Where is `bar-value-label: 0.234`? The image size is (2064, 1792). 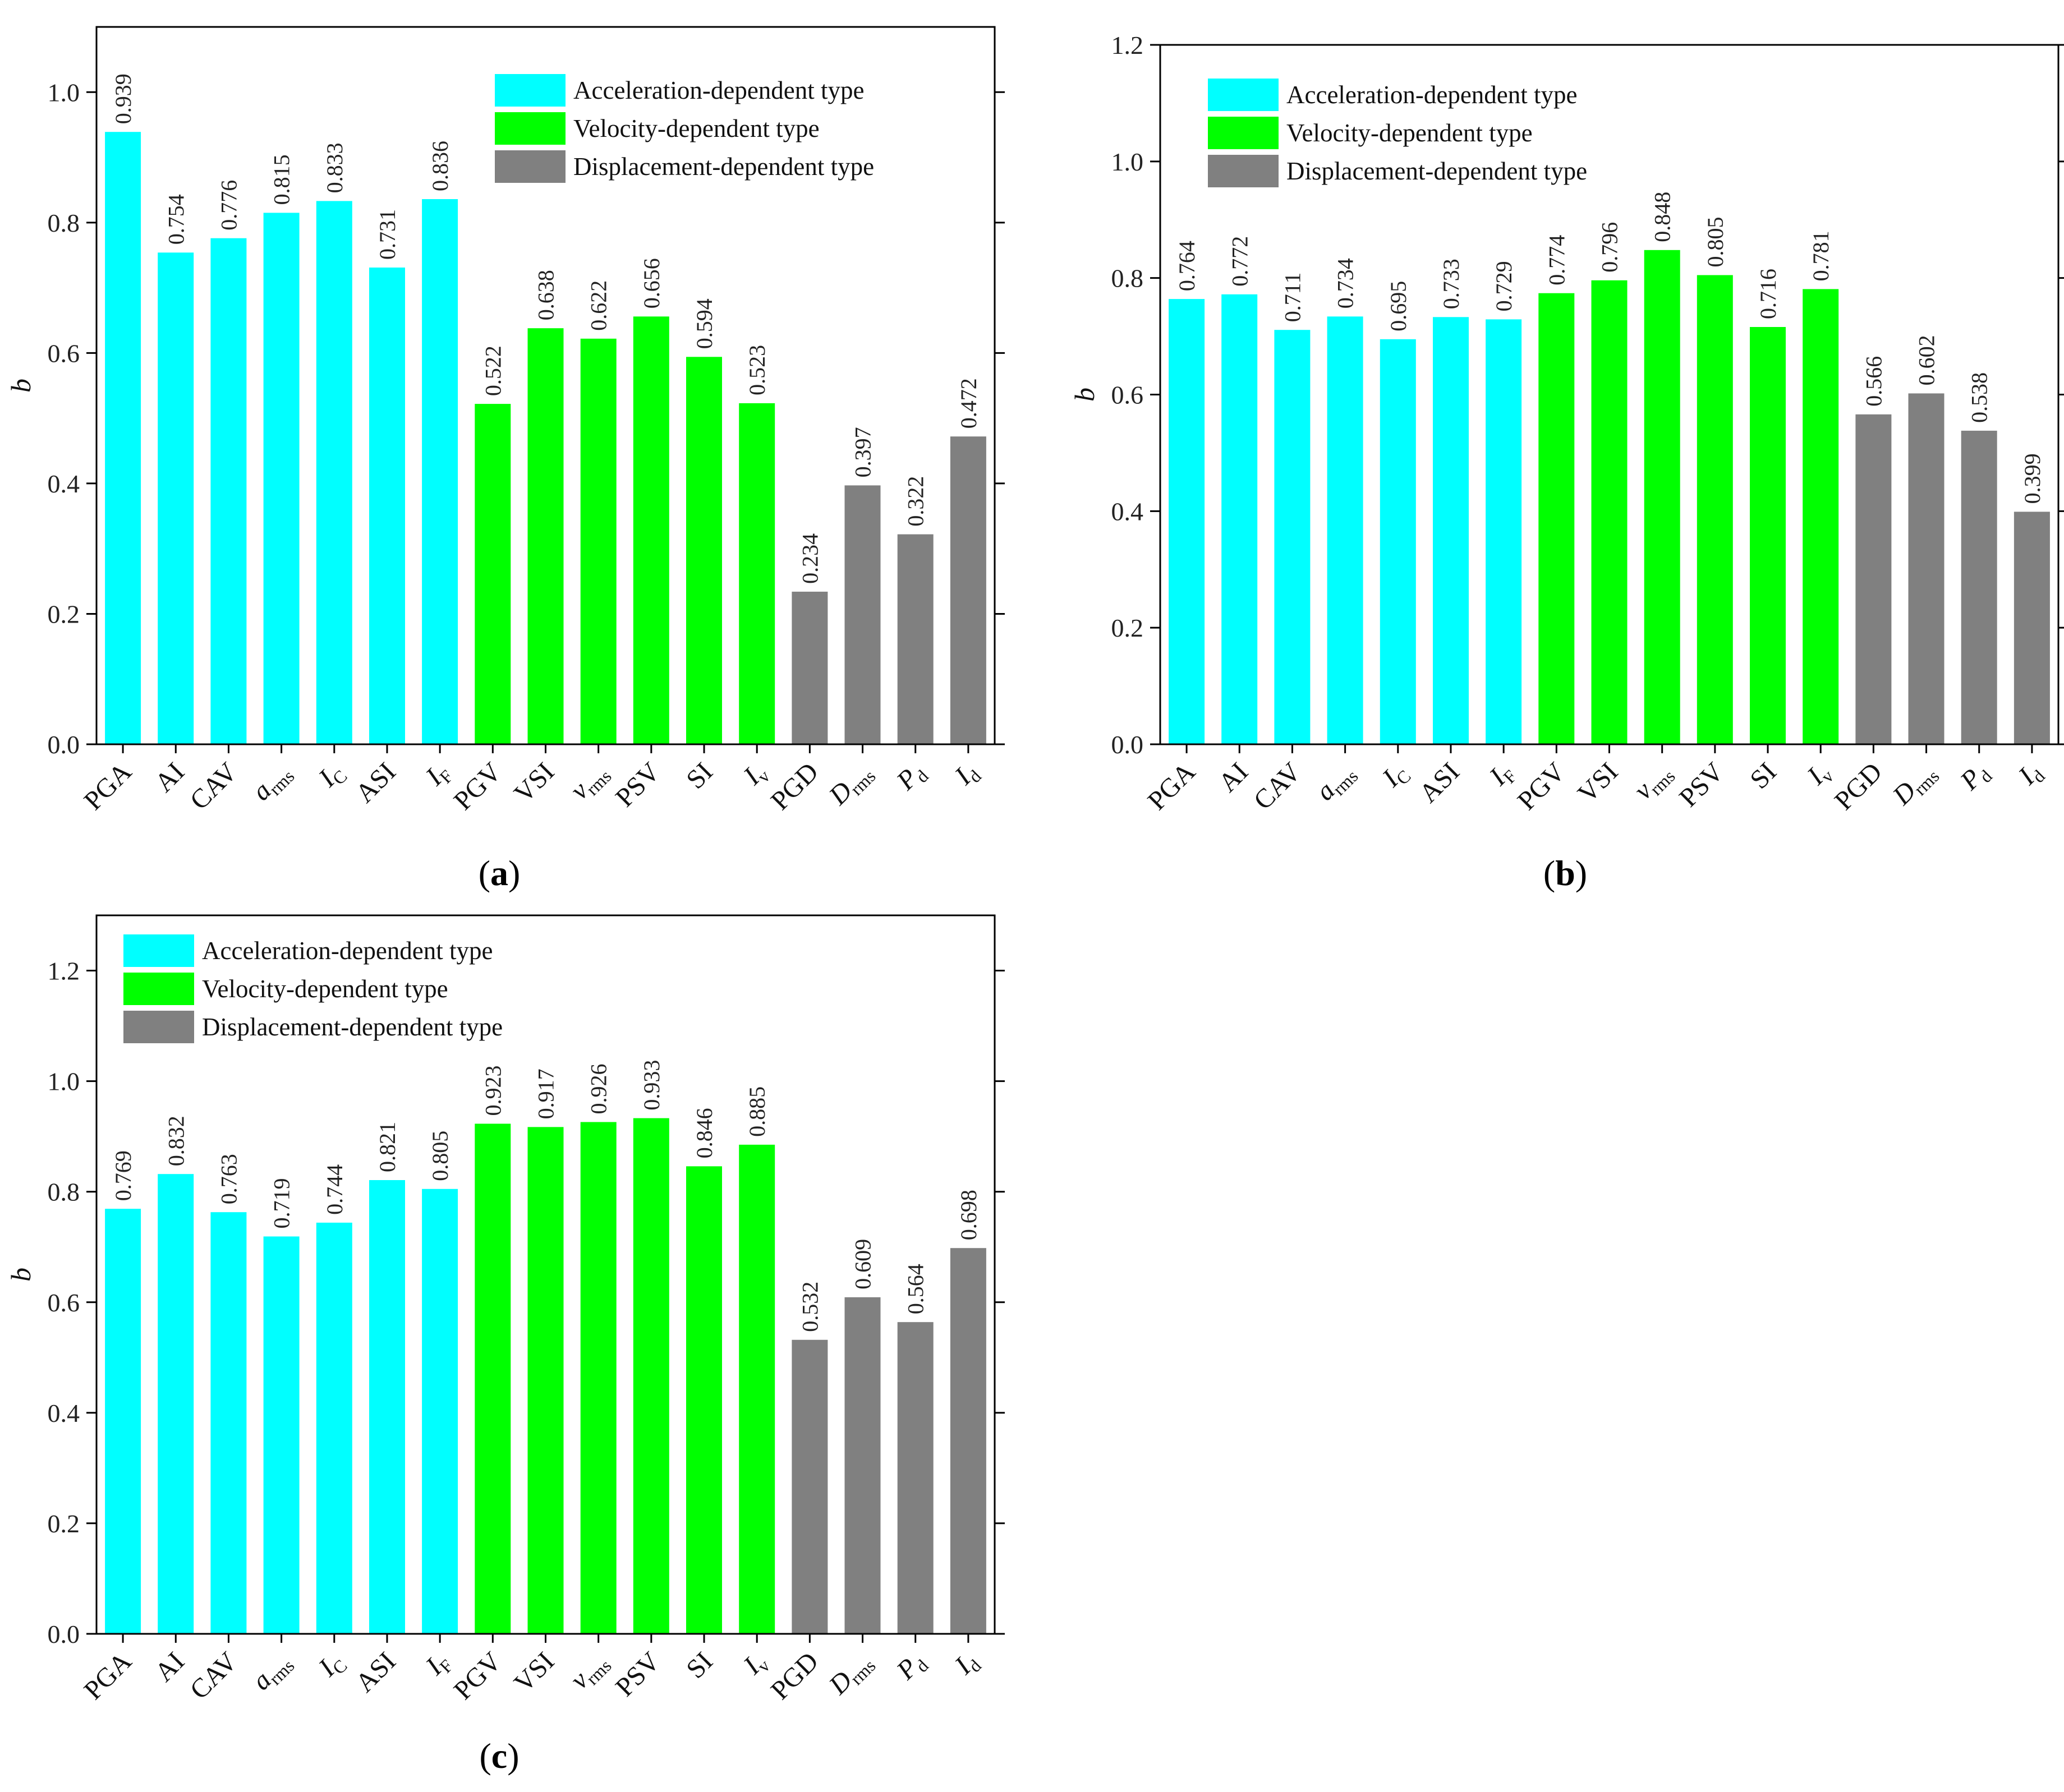
bar-value-label: 0.234 is located at coordinates (809, 558).